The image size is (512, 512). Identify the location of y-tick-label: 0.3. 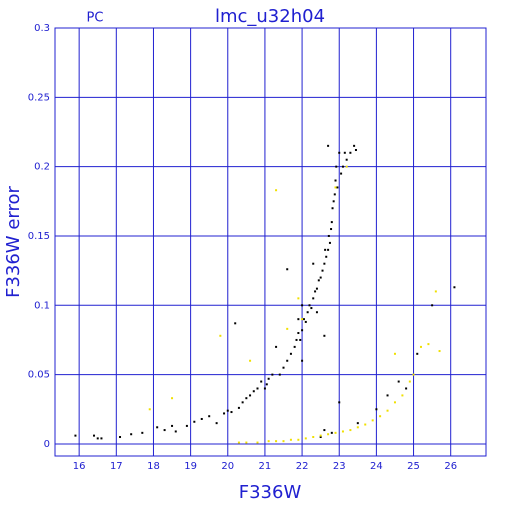
(42, 28).